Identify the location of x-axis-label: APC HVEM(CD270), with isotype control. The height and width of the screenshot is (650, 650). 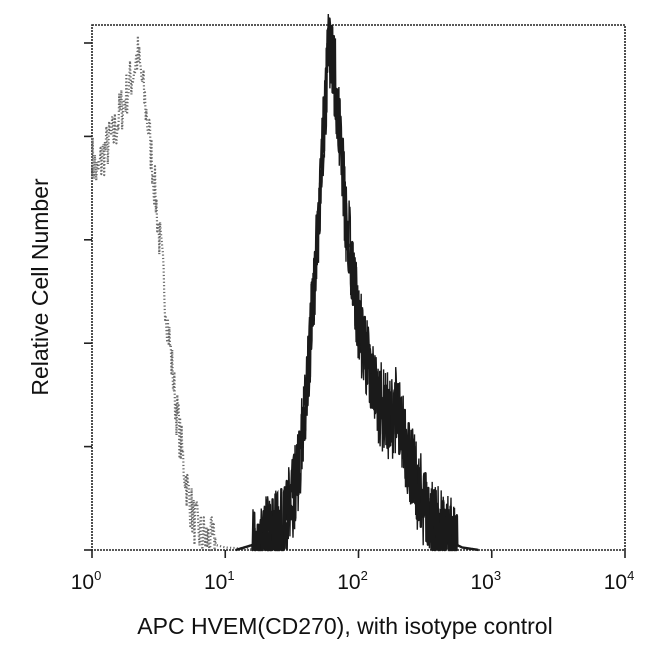
(344, 626).